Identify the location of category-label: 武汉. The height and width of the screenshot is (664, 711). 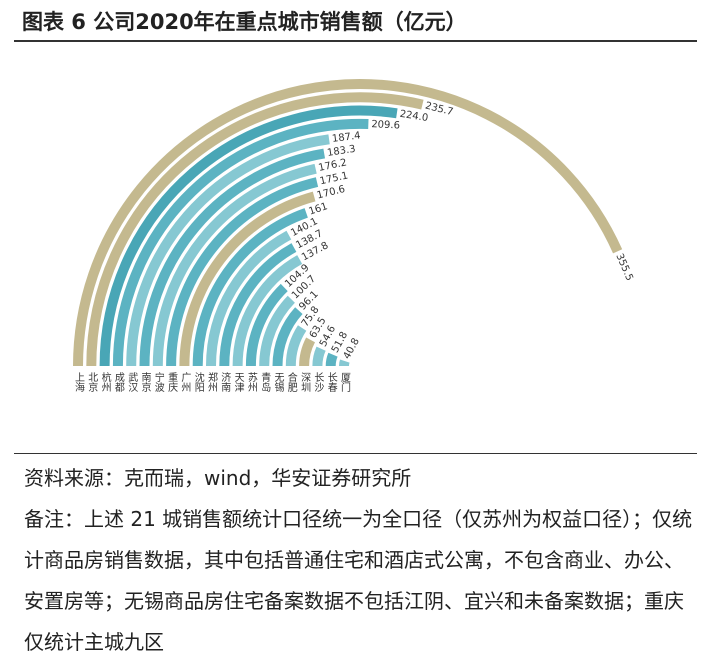
(132, 382).